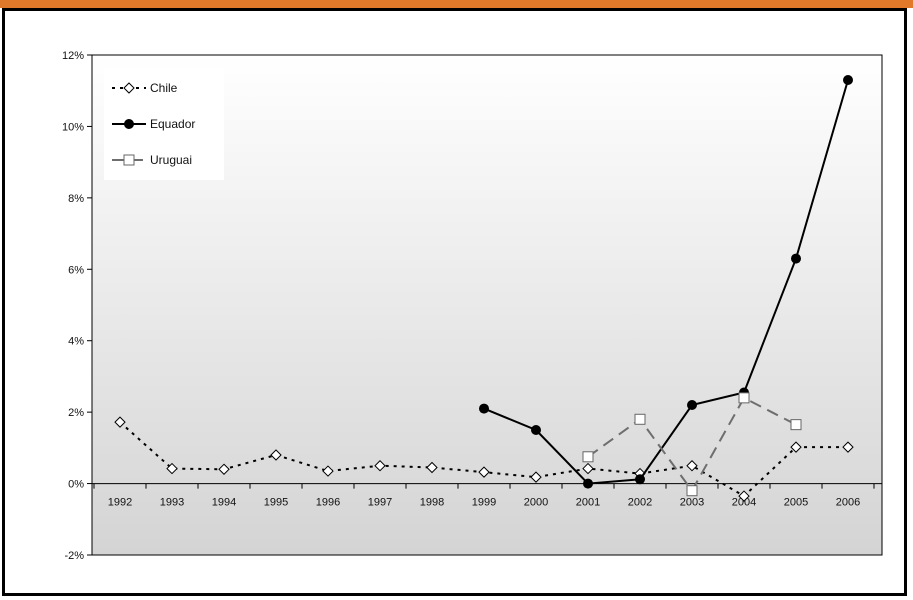 The image size is (913, 600). What do you see at coordinates (74, 556) in the screenshot?
I see `y-tick-label: -2%` at bounding box center [74, 556].